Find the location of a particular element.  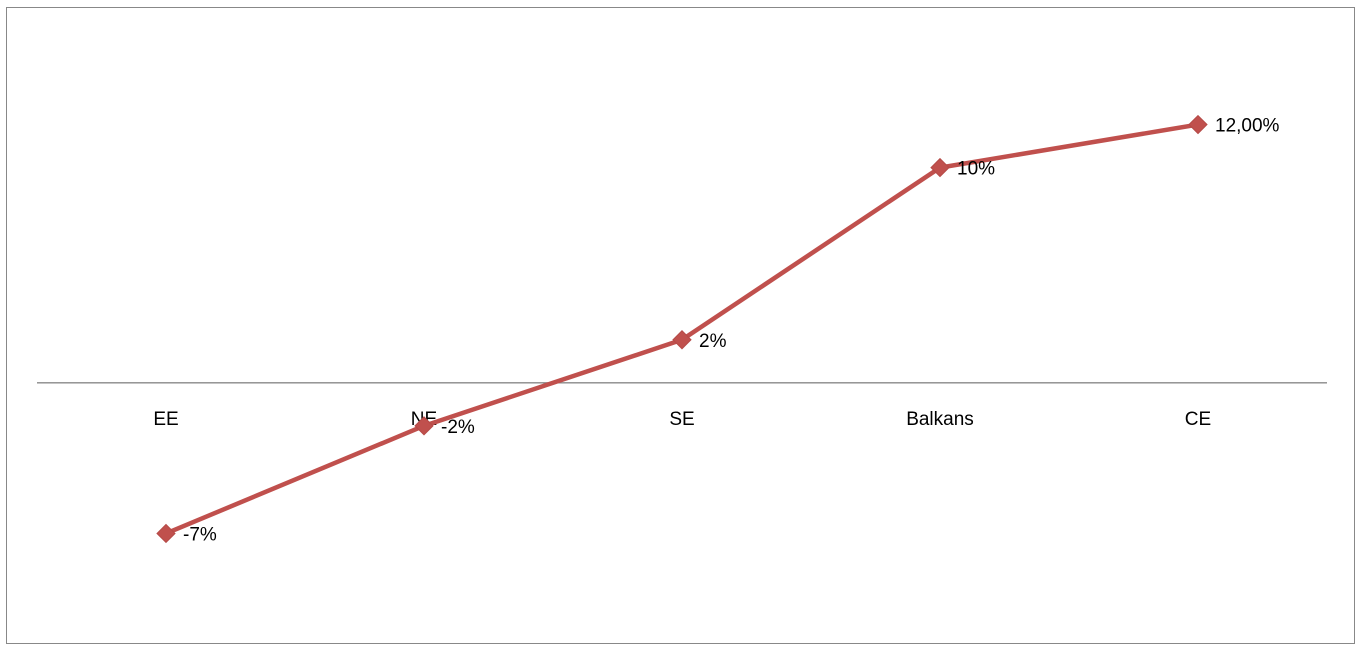

x-tick-label: SE is located at coordinates (681, 419).